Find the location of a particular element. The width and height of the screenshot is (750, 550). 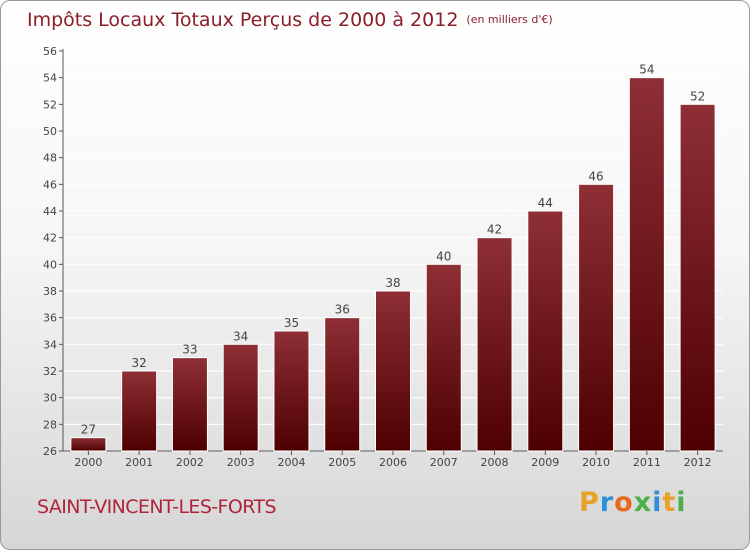

proxiti-logo: Proxiti is located at coordinates (633, 502).